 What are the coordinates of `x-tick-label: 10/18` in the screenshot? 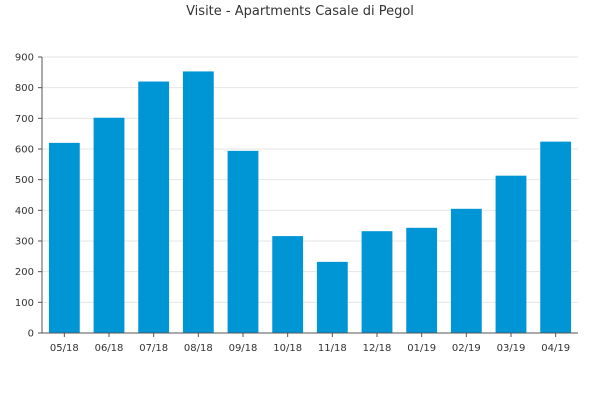 It's located at (287, 348).